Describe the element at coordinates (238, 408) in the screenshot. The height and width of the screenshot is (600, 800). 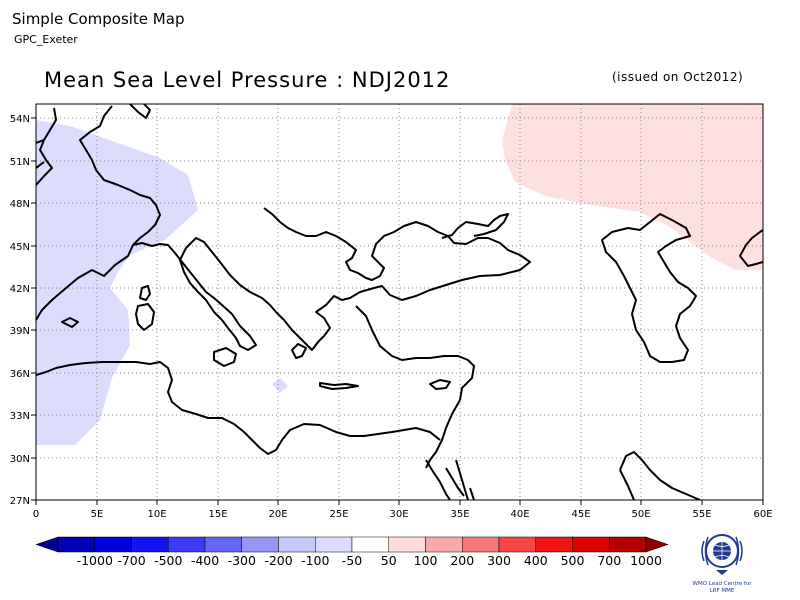
I see `coastline-africa` at that location.